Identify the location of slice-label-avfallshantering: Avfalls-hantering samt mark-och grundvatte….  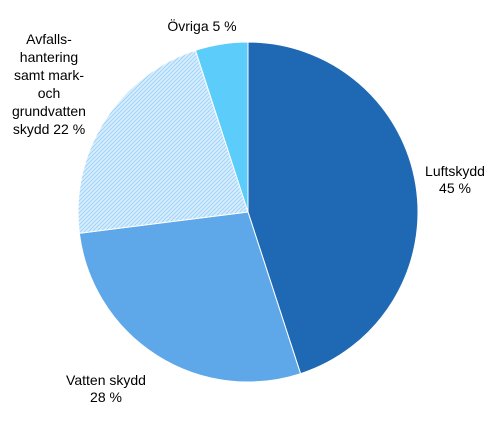
(49, 84).